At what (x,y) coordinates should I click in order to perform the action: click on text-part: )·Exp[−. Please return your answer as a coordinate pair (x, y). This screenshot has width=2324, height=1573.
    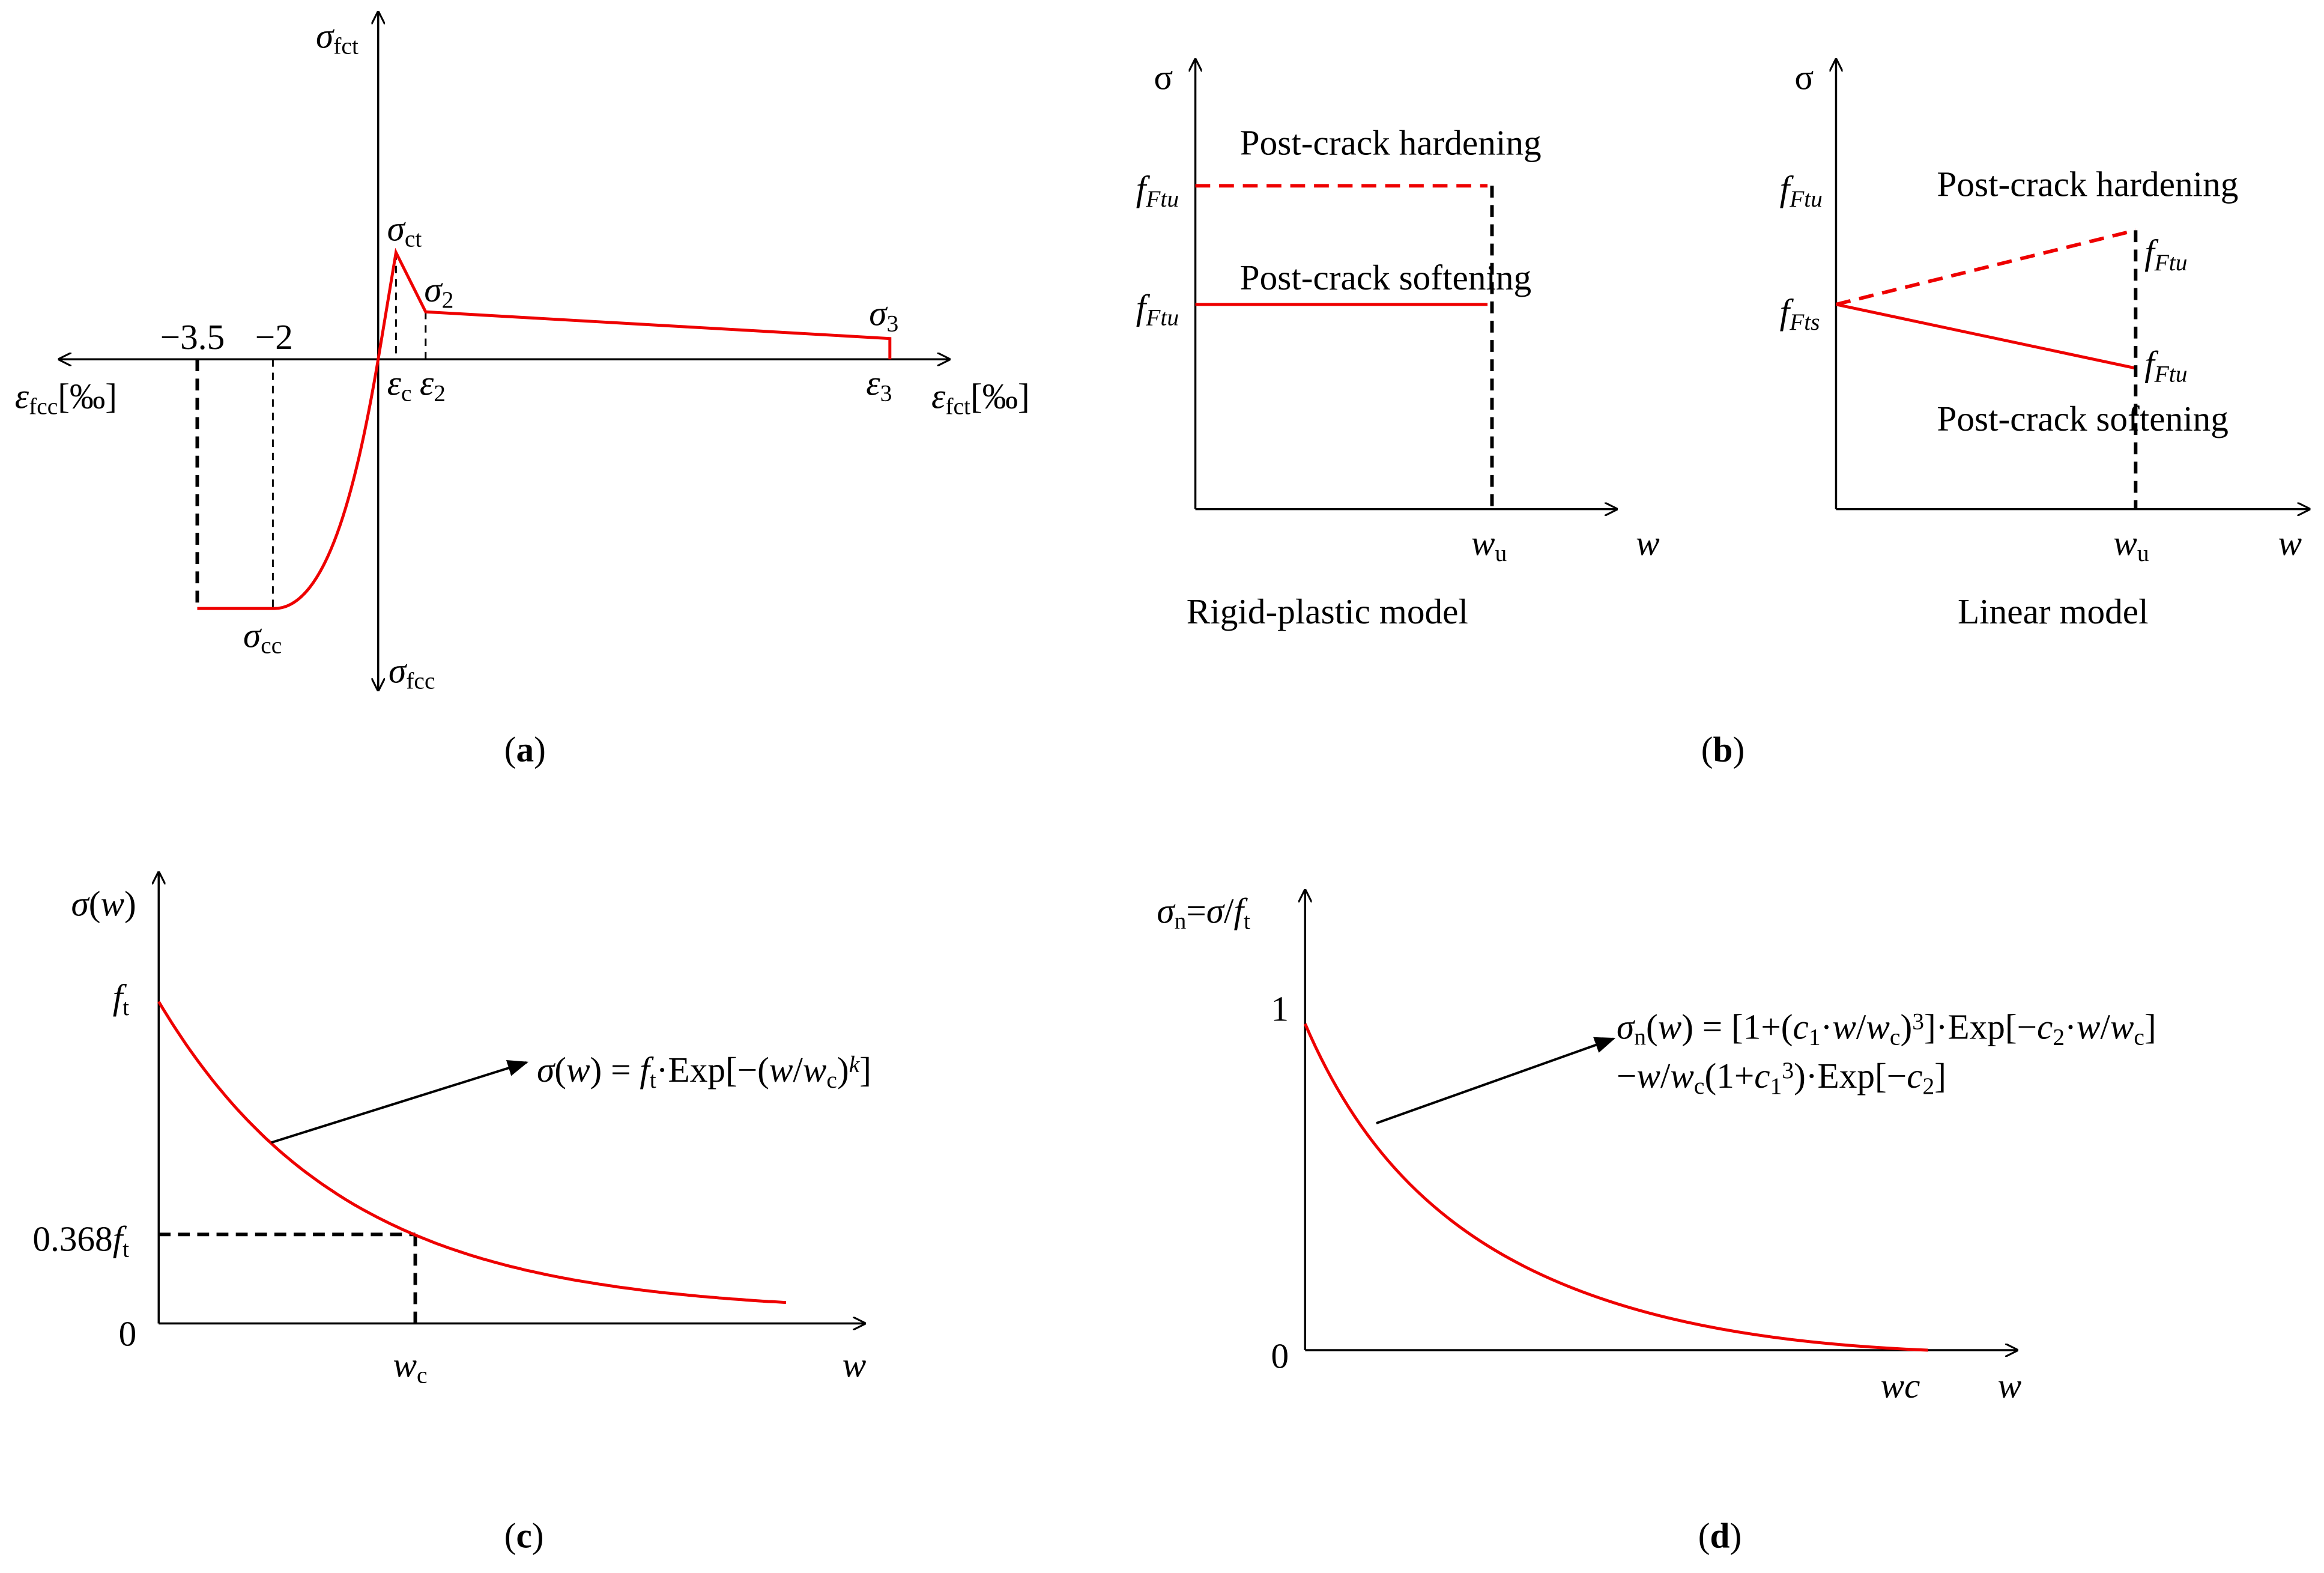
    Looking at the image, I should click on (1851, 1076).